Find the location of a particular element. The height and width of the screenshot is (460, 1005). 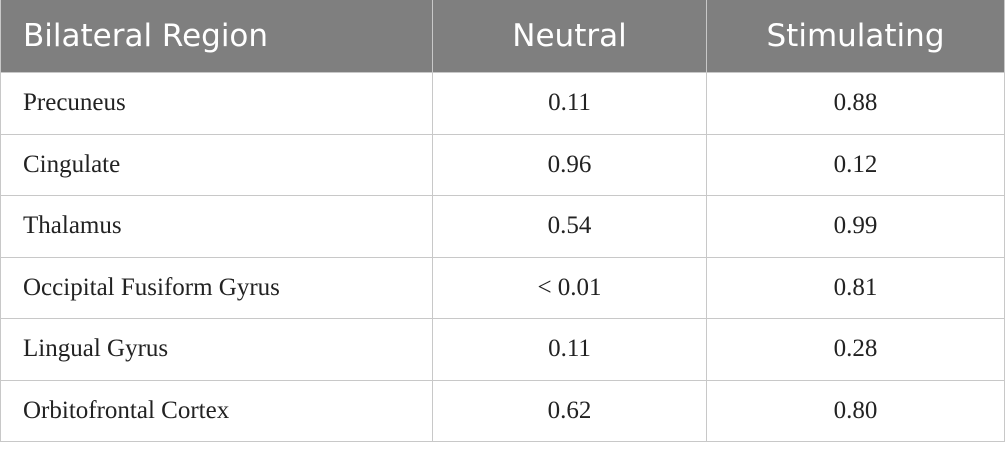

value-cell: 0.99 is located at coordinates (855, 226).